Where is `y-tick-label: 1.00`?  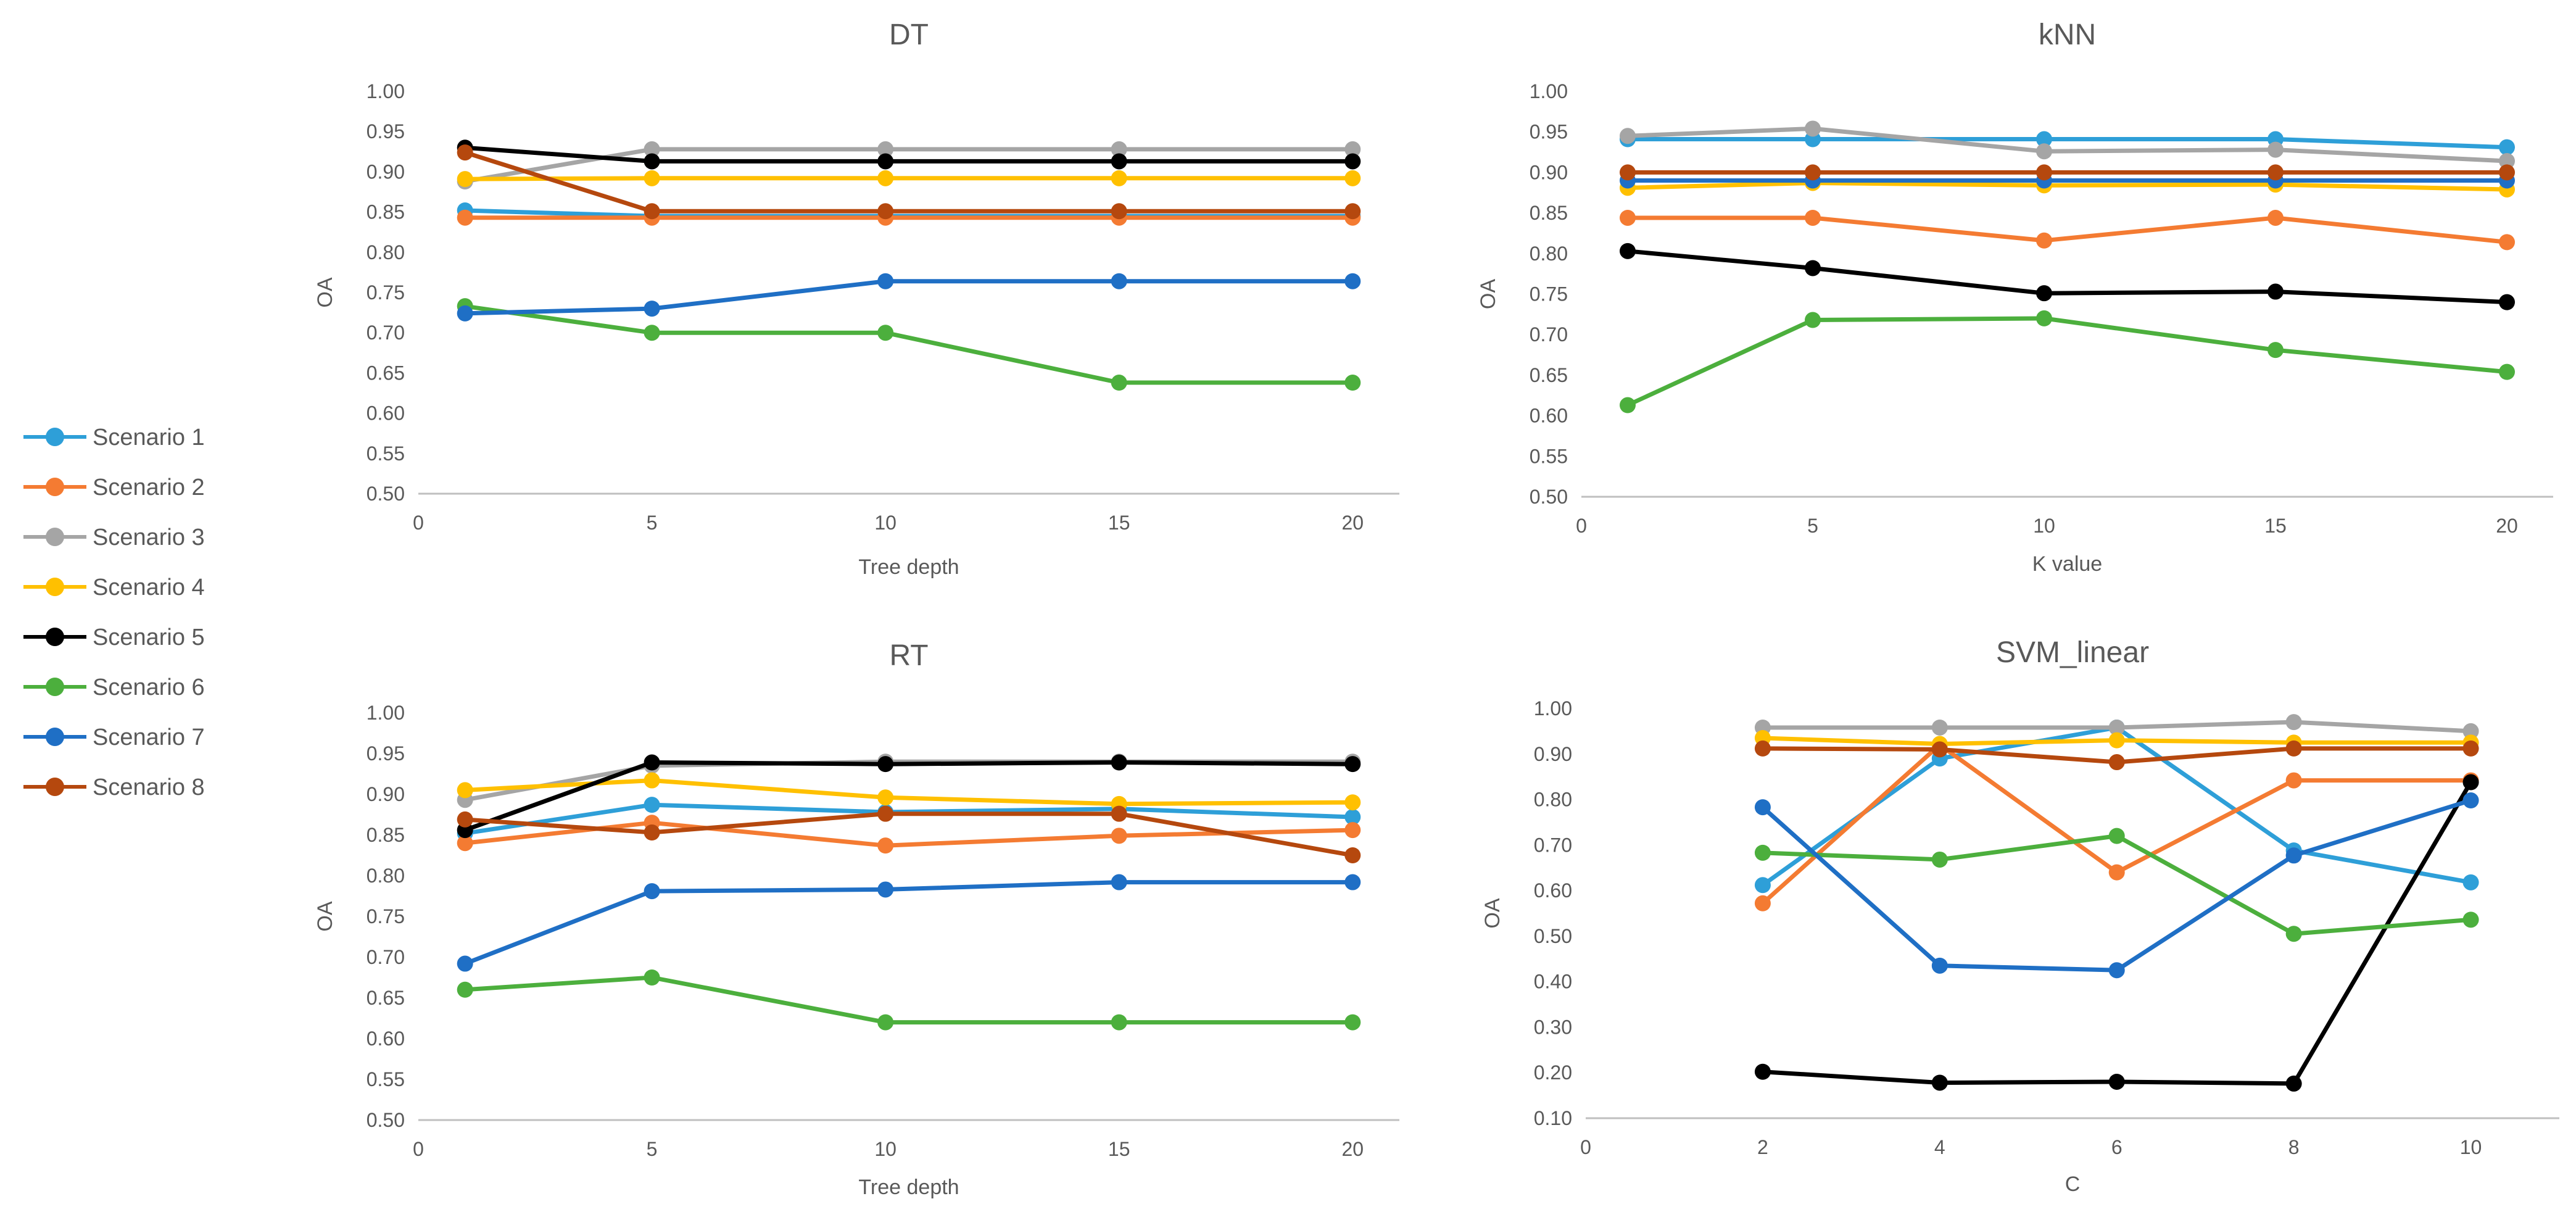 y-tick-label: 1.00 is located at coordinates (386, 91).